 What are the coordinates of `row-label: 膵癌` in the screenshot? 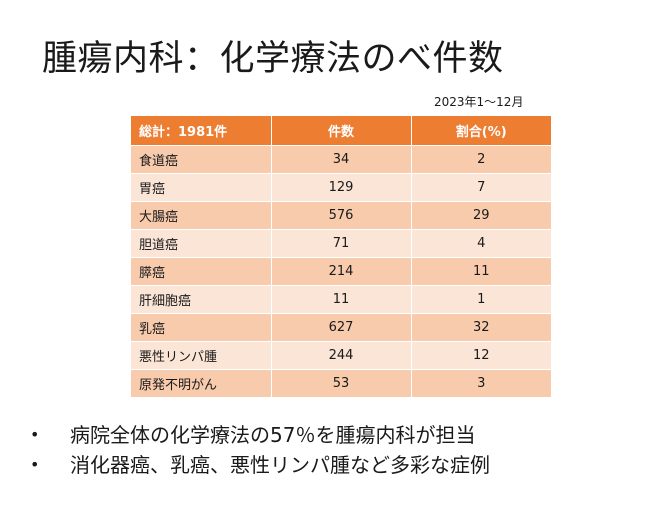 It's located at (201, 271).